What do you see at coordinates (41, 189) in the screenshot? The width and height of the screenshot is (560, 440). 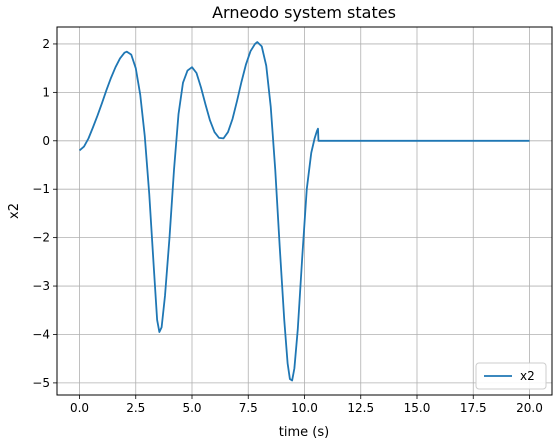 I see `y-tick-label: −1` at bounding box center [41, 189].